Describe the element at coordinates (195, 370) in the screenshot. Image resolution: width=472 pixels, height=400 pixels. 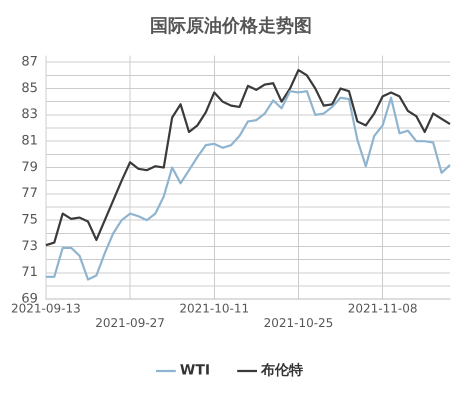
I see `legend-label: WTI` at that location.